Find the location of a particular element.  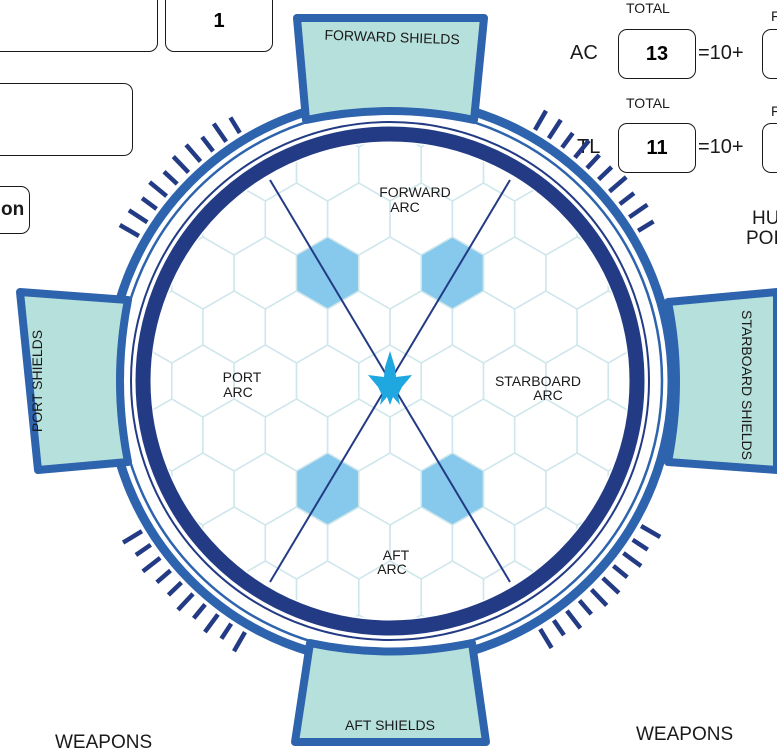

starboard-arc-label-1: STARBOARD is located at coordinates (538, 381).